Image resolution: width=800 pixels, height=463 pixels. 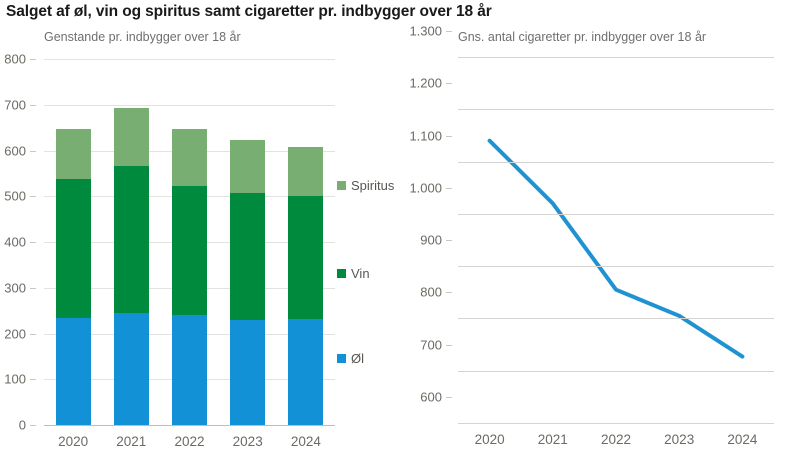 I want to click on legend-item-label: Spiritus, so click(x=373, y=185).